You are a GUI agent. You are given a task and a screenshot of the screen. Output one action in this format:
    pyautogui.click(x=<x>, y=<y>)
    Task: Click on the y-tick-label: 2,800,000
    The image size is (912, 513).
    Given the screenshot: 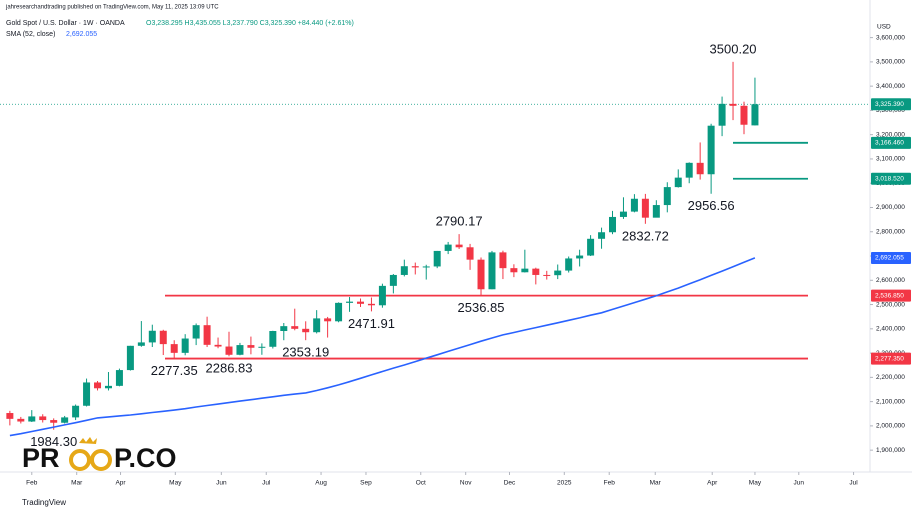 What is the action you would take?
    pyautogui.click(x=890, y=231)
    